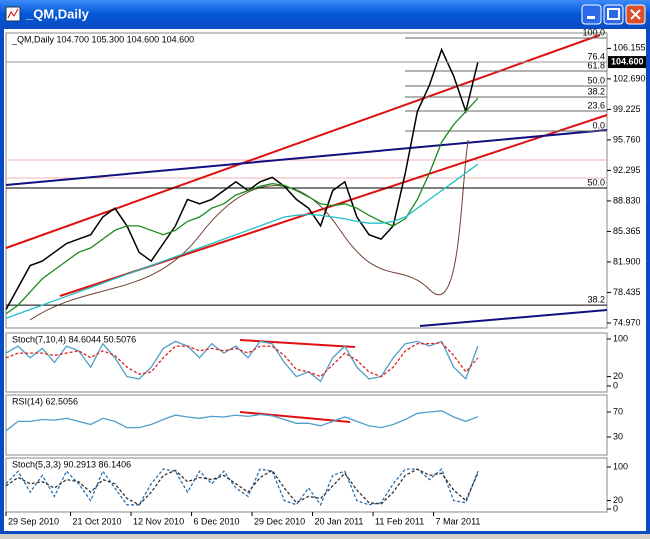  I want to click on panel-title: RSI(14) 62.5056, so click(45, 401).